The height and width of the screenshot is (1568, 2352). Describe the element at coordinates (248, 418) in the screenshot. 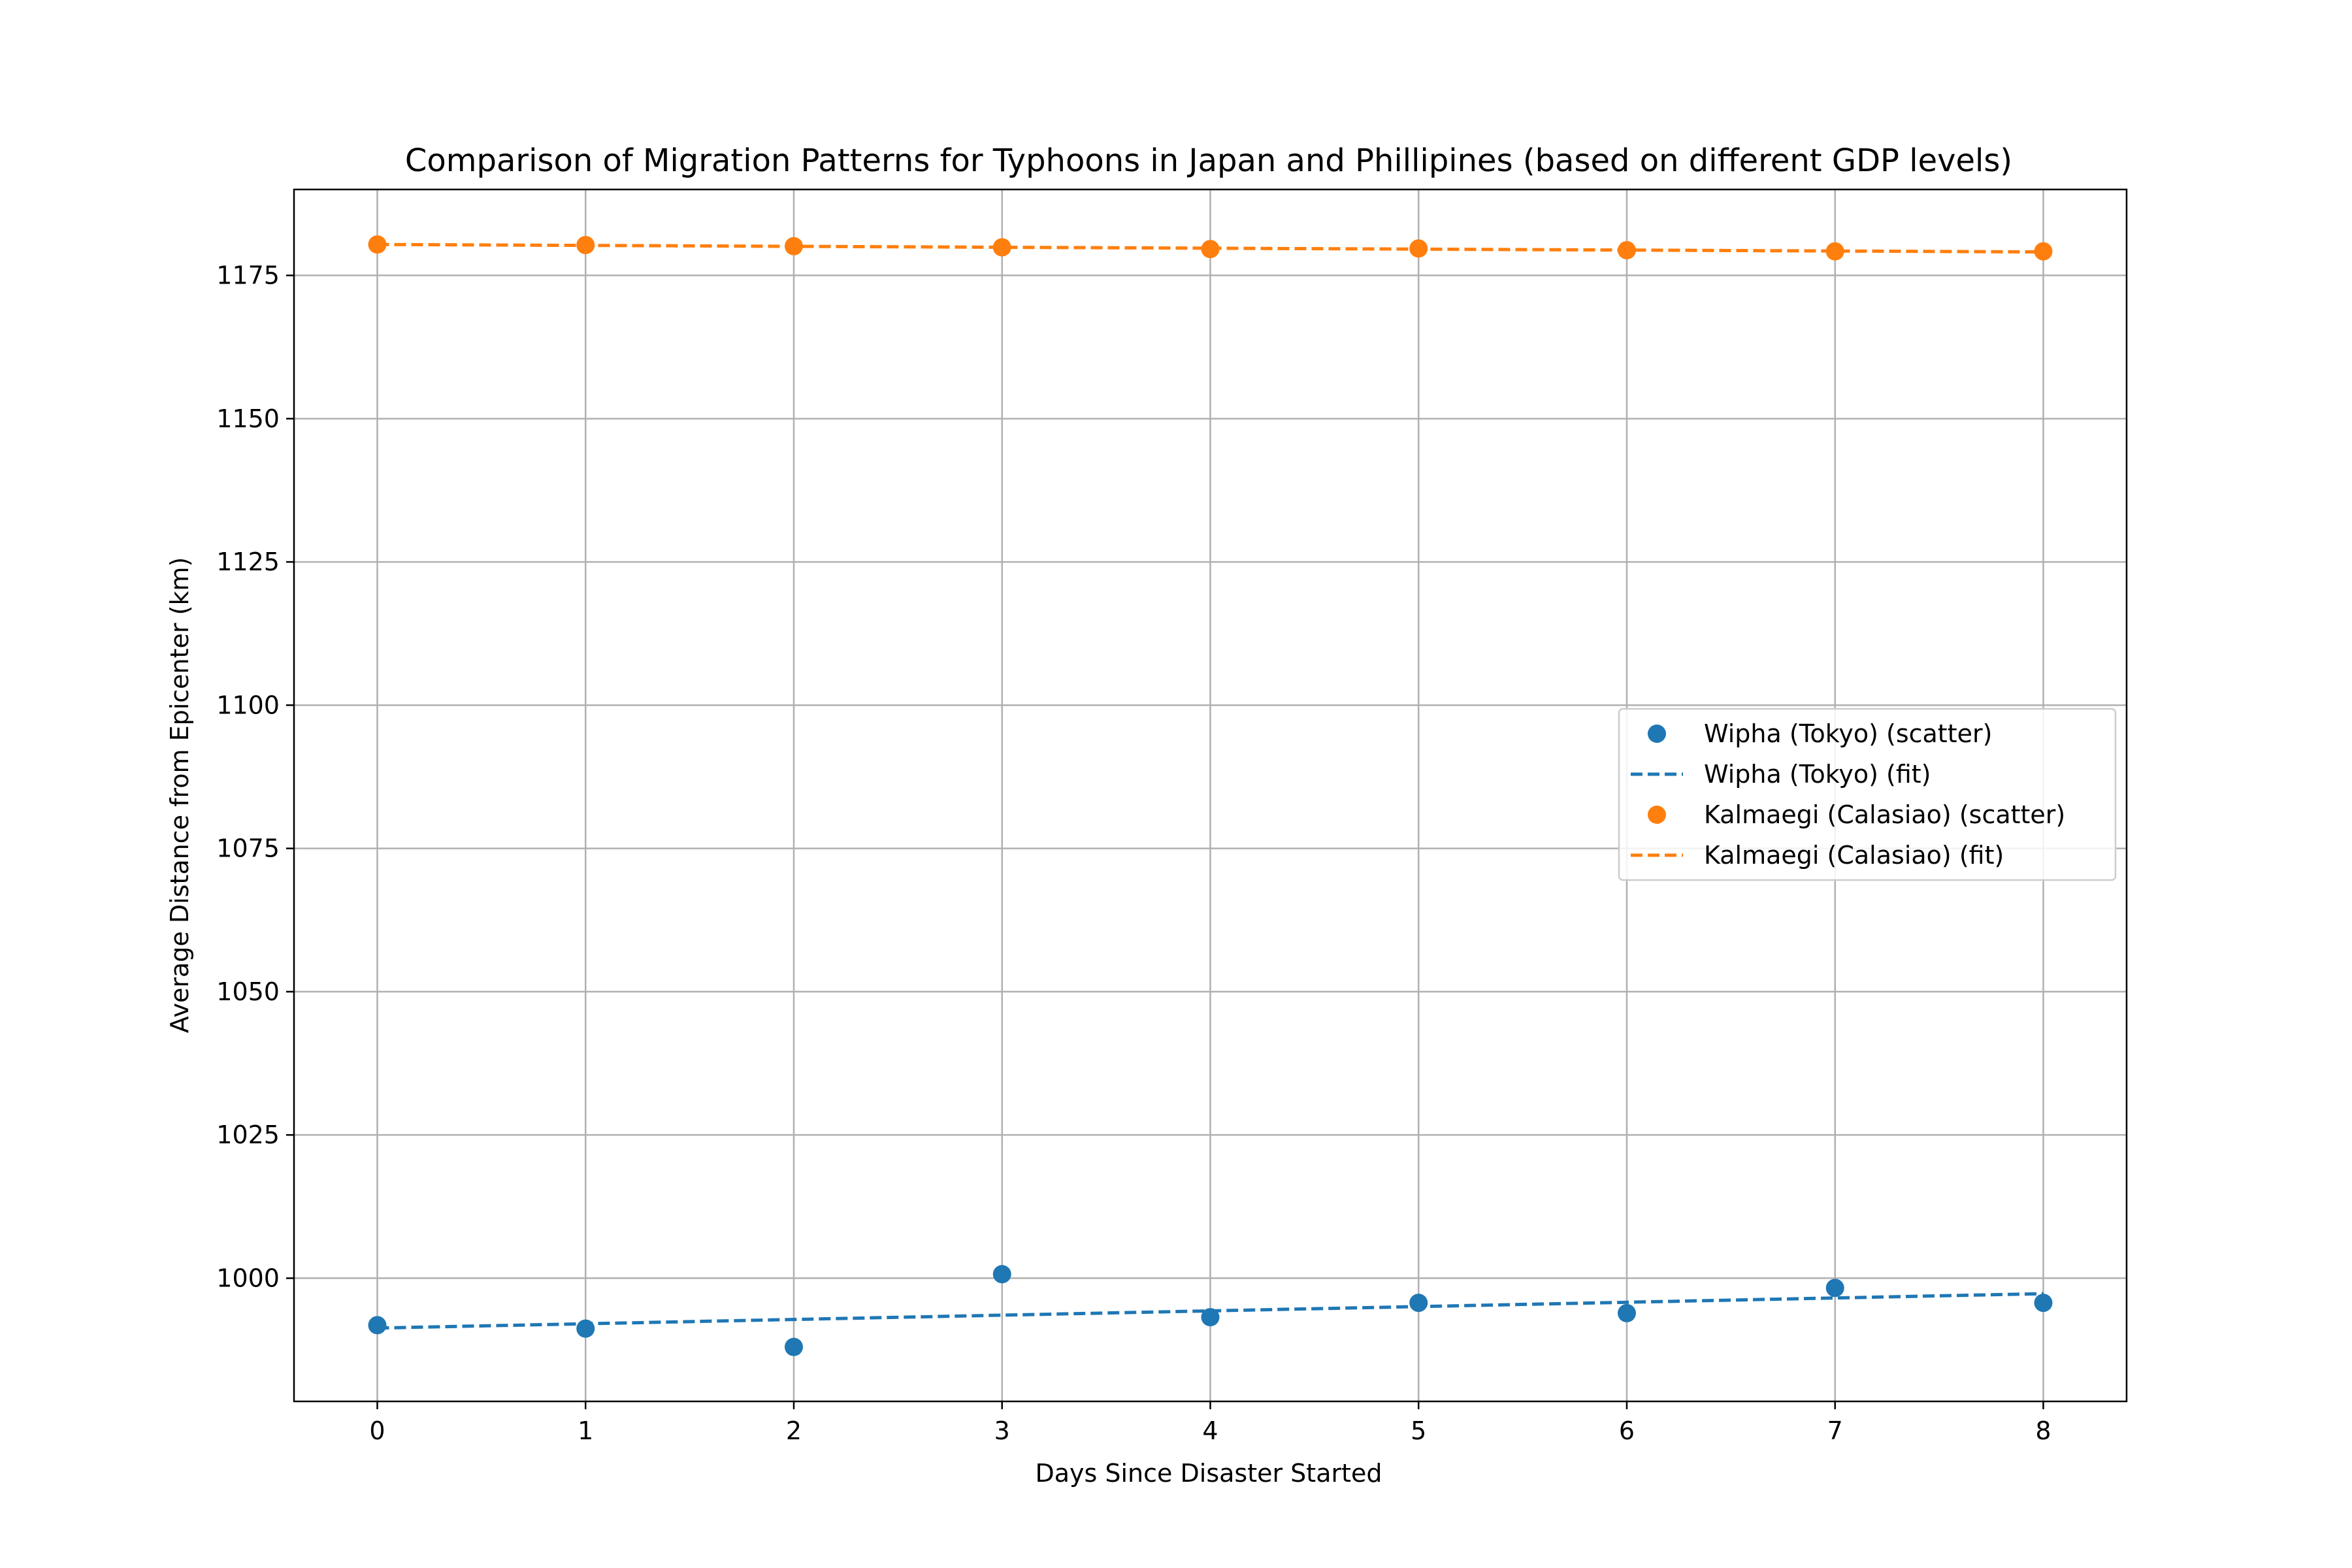

I see `y-tick-label: 1150` at that location.